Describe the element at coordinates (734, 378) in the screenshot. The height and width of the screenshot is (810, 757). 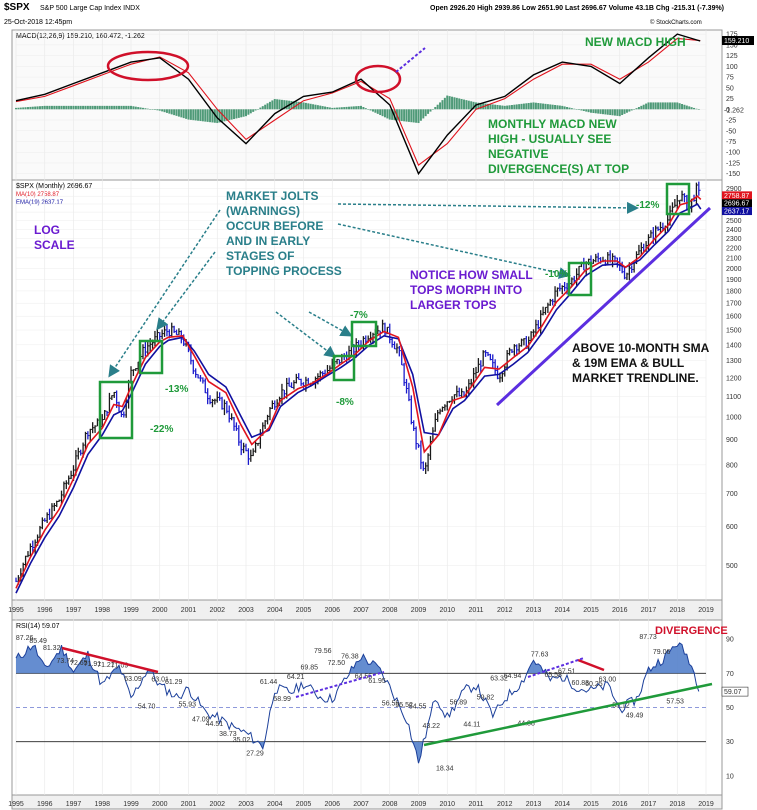
I see `price-tick-label: 1200` at that location.